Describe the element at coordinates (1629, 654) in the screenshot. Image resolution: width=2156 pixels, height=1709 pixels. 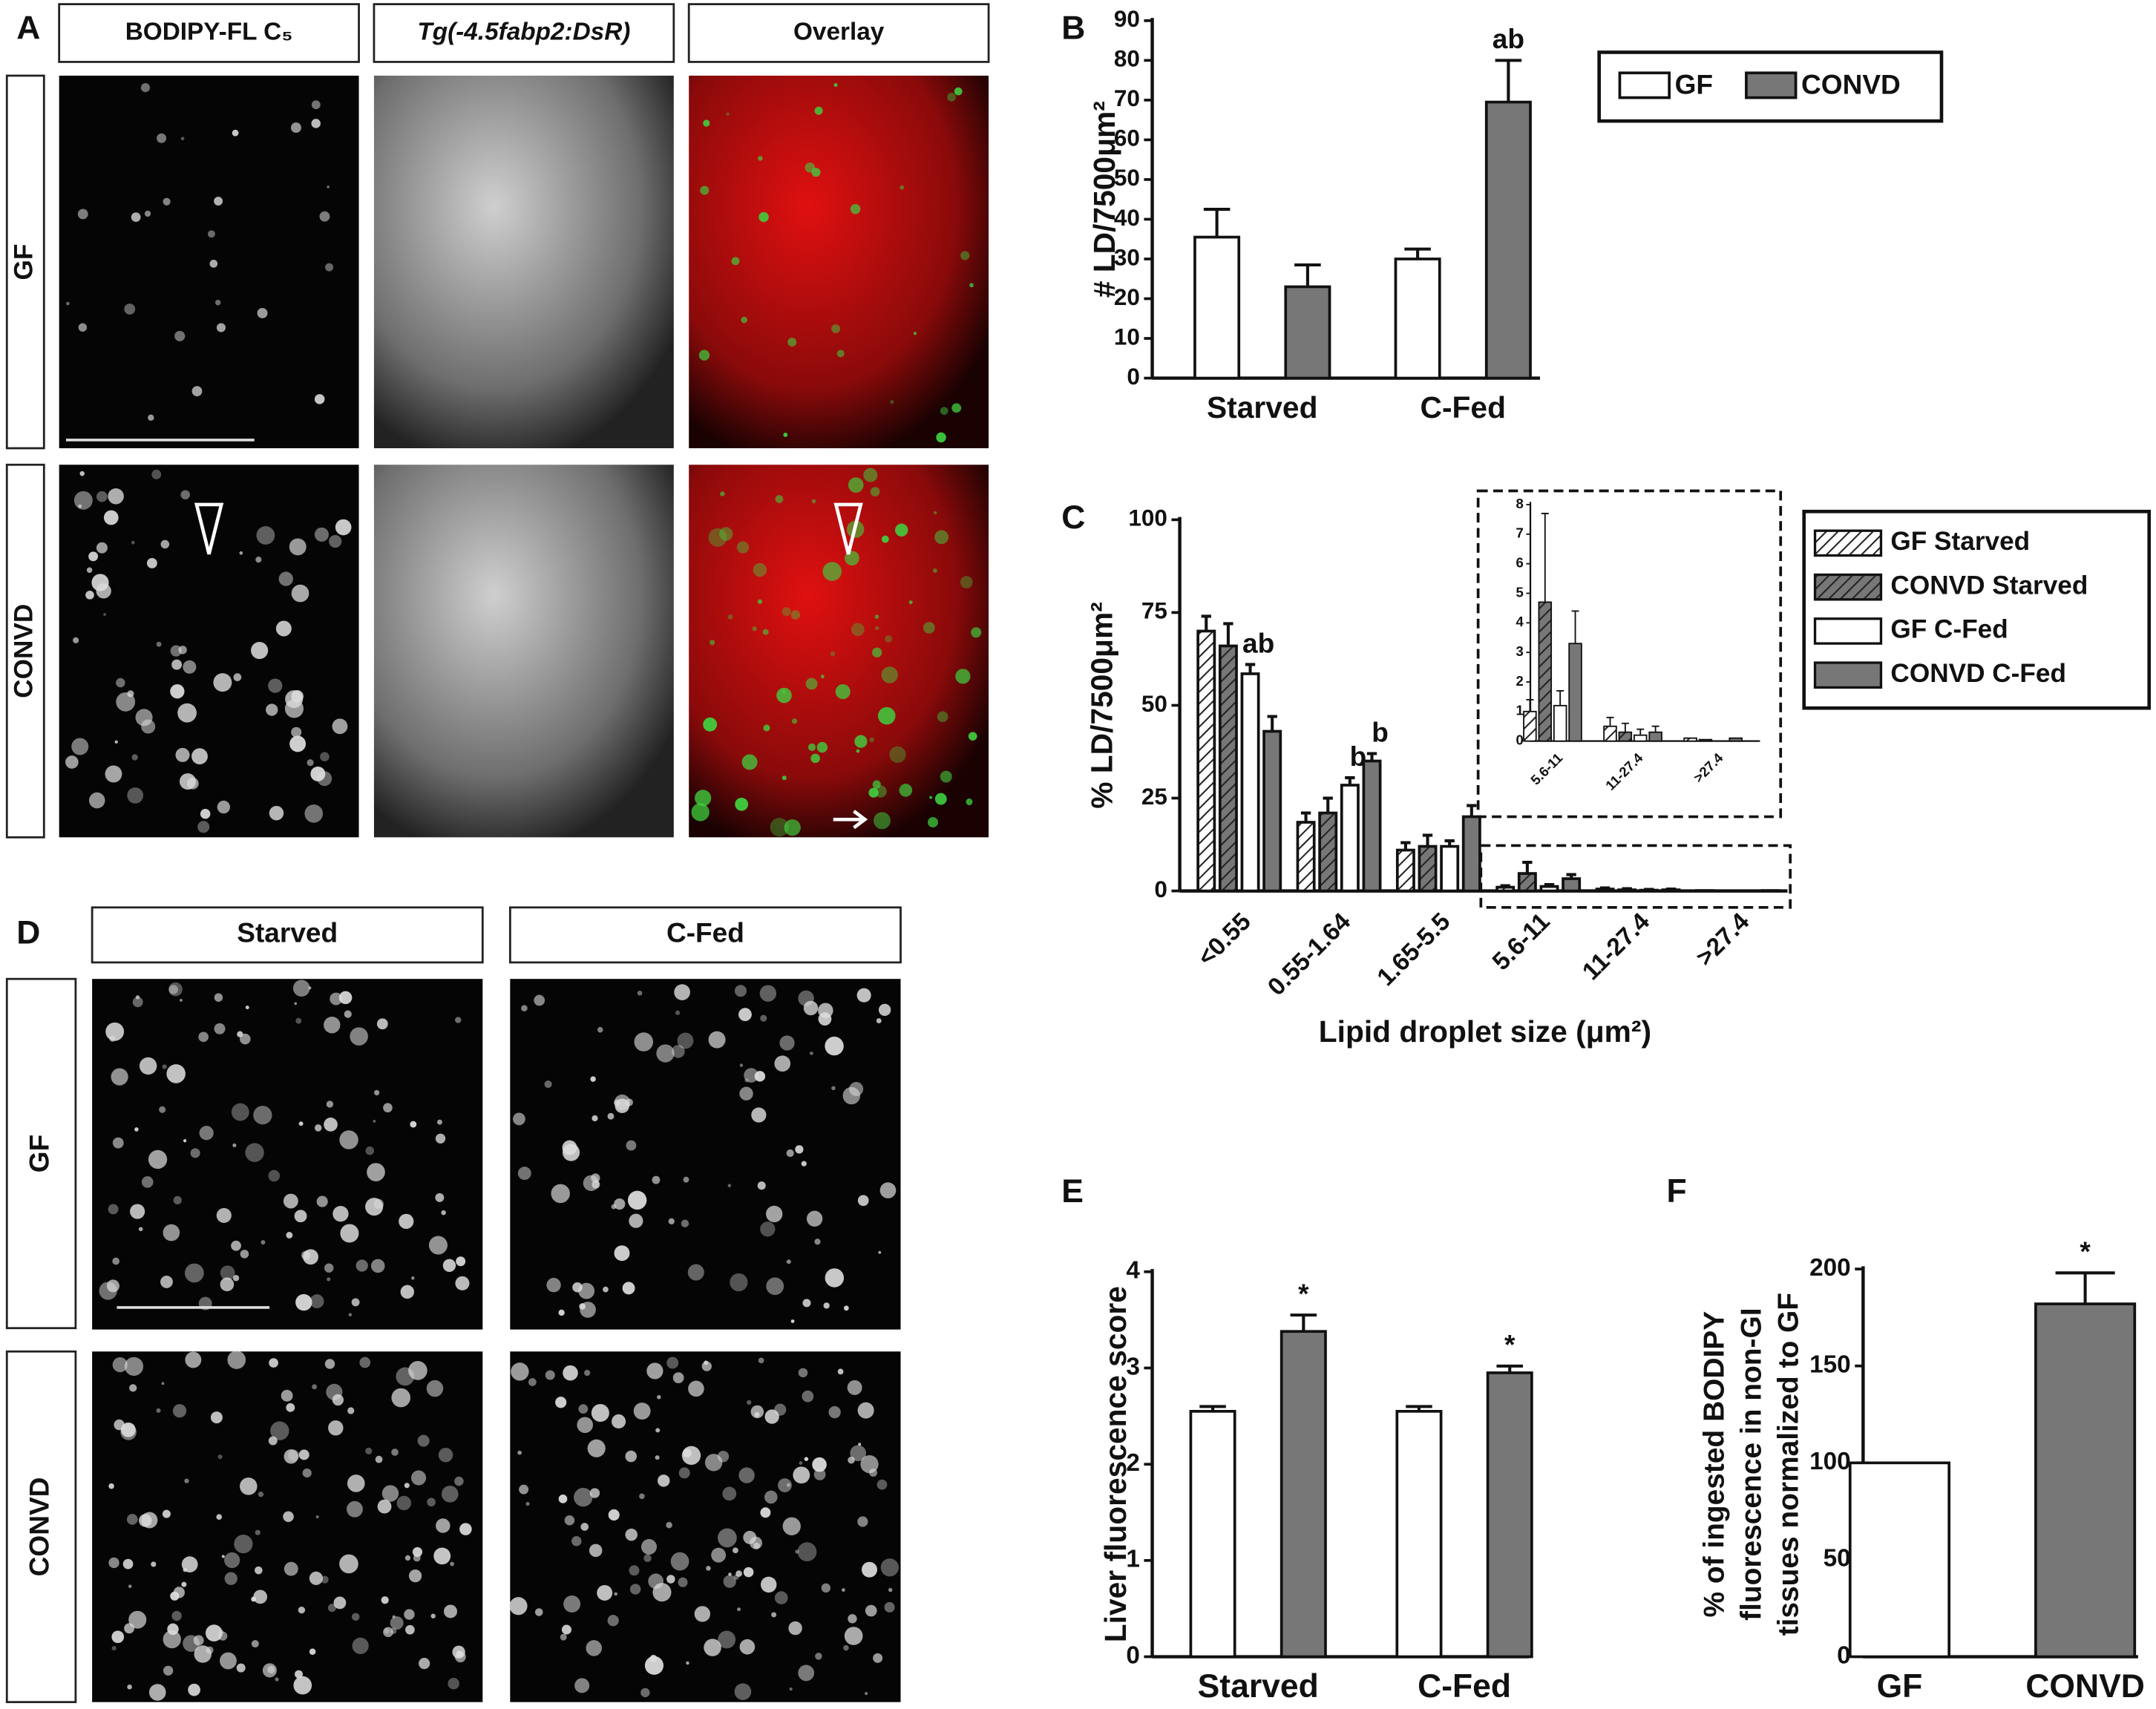
I see `inset-frame` at that location.